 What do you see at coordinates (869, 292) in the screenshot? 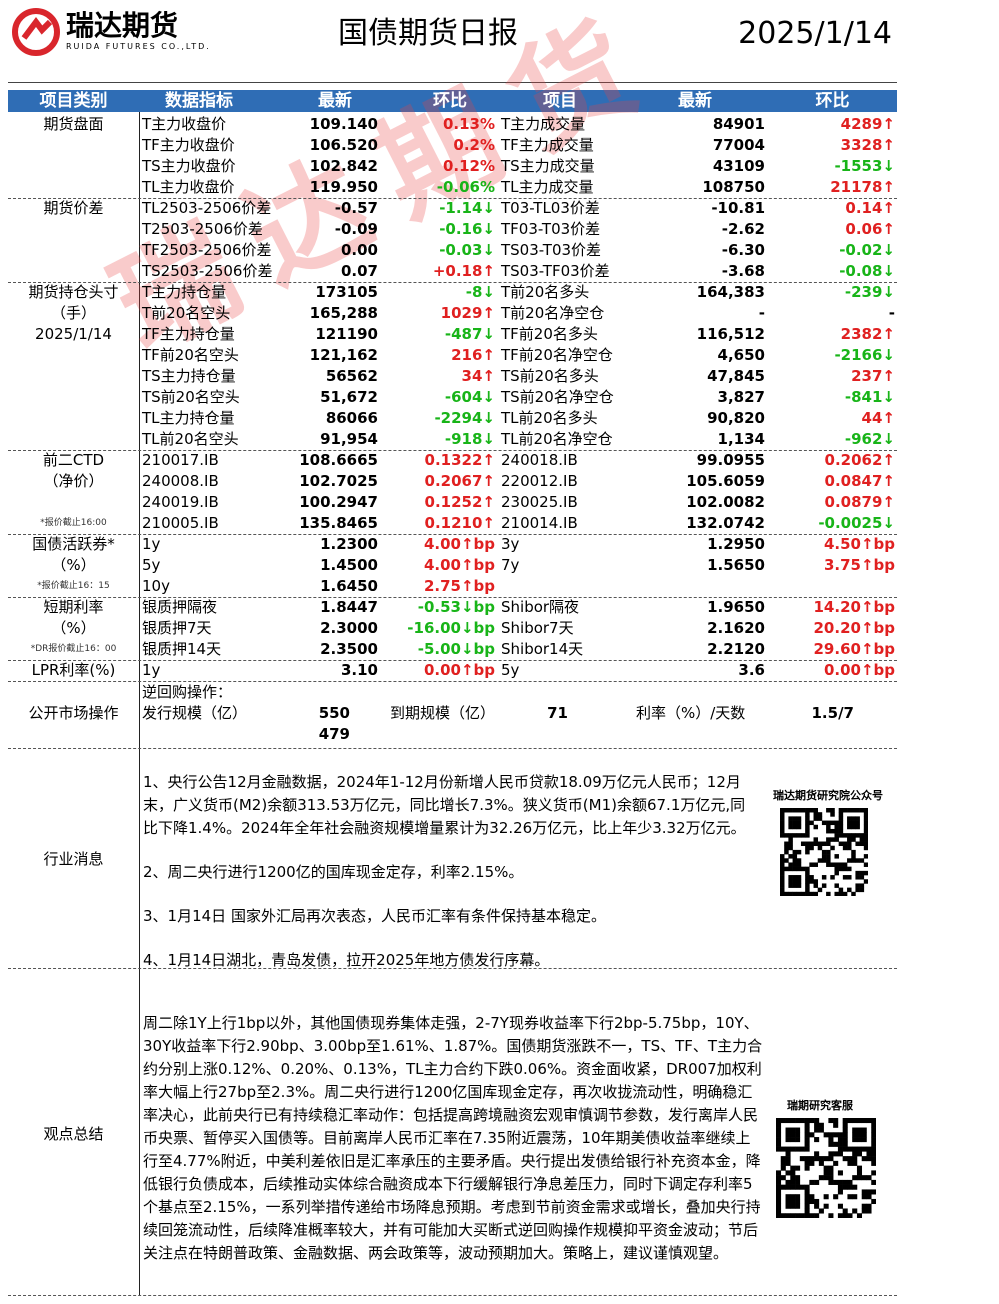
I see `change-cell: -239↓` at bounding box center [869, 292].